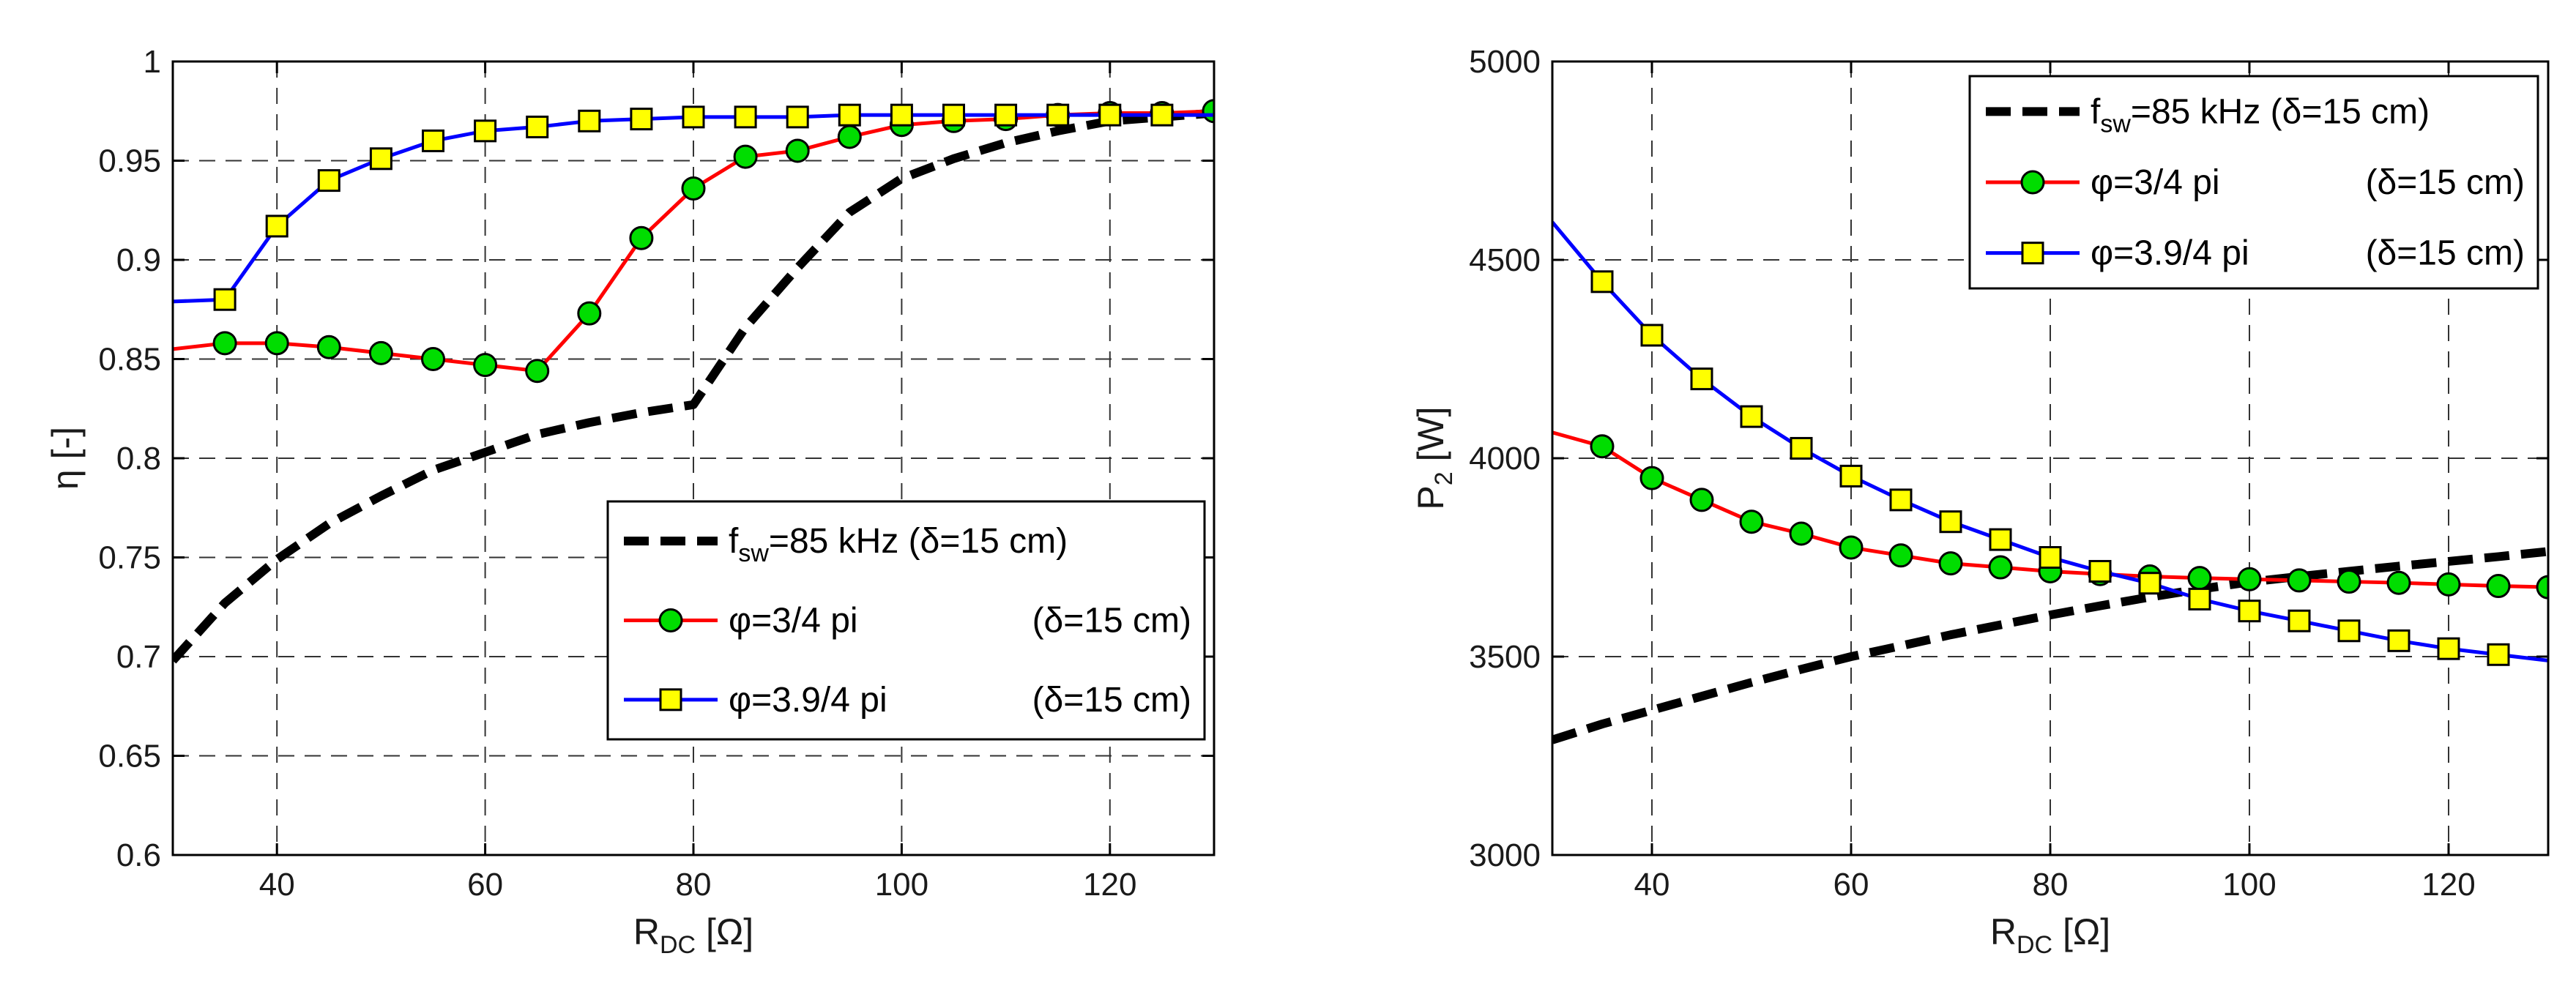 The height and width of the screenshot is (997, 2576). Describe the element at coordinates (1109, 885) in the screenshot. I see `x-tick-label: 120` at that location.